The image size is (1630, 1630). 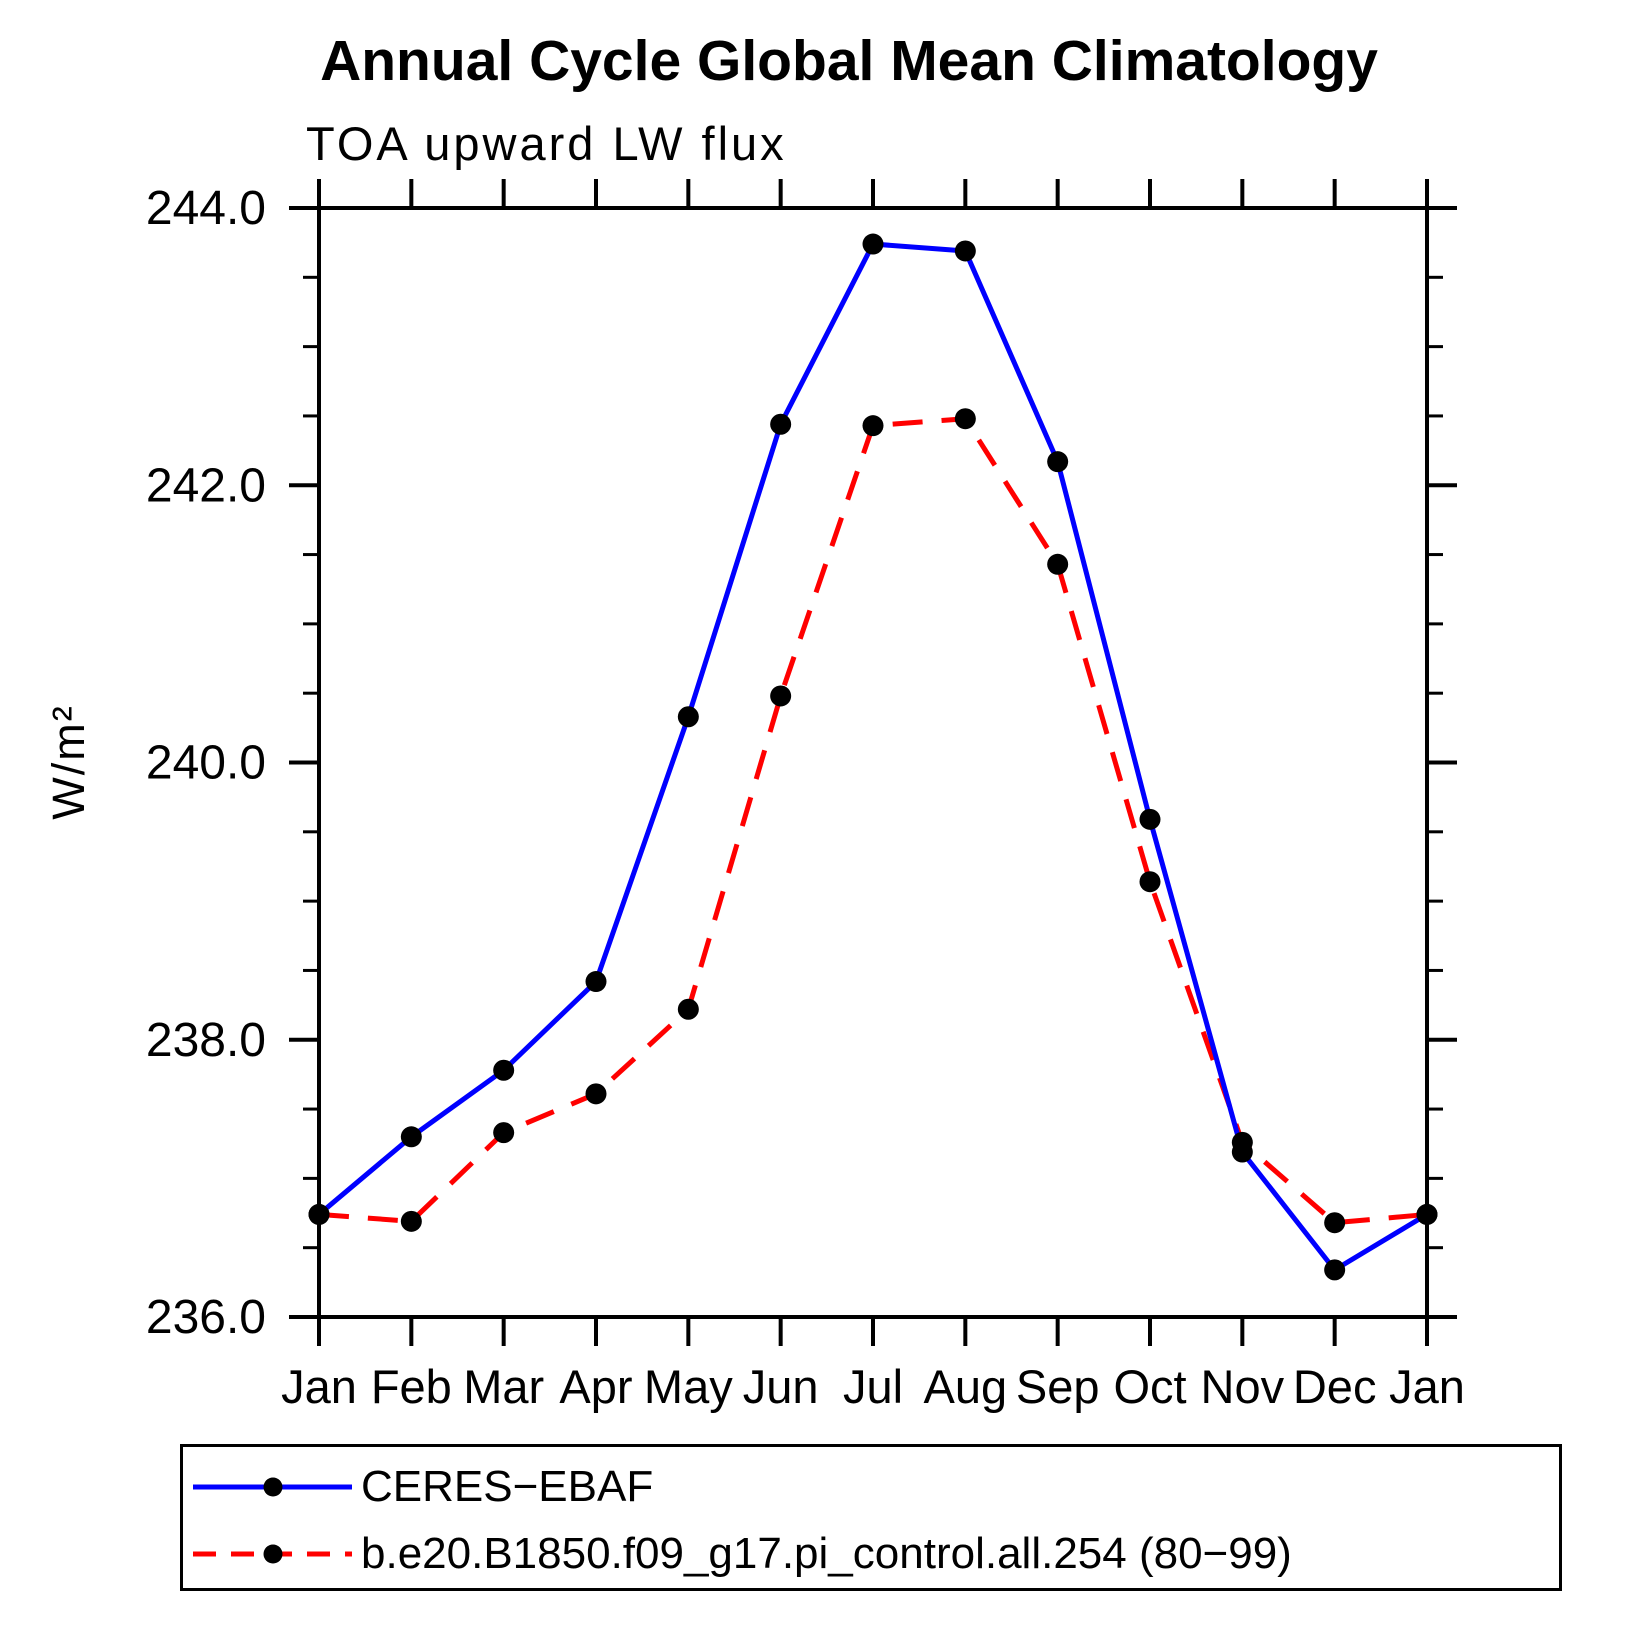 What do you see at coordinates (595, 1386) in the screenshot?
I see `x-tick-label: Apr` at bounding box center [595, 1386].